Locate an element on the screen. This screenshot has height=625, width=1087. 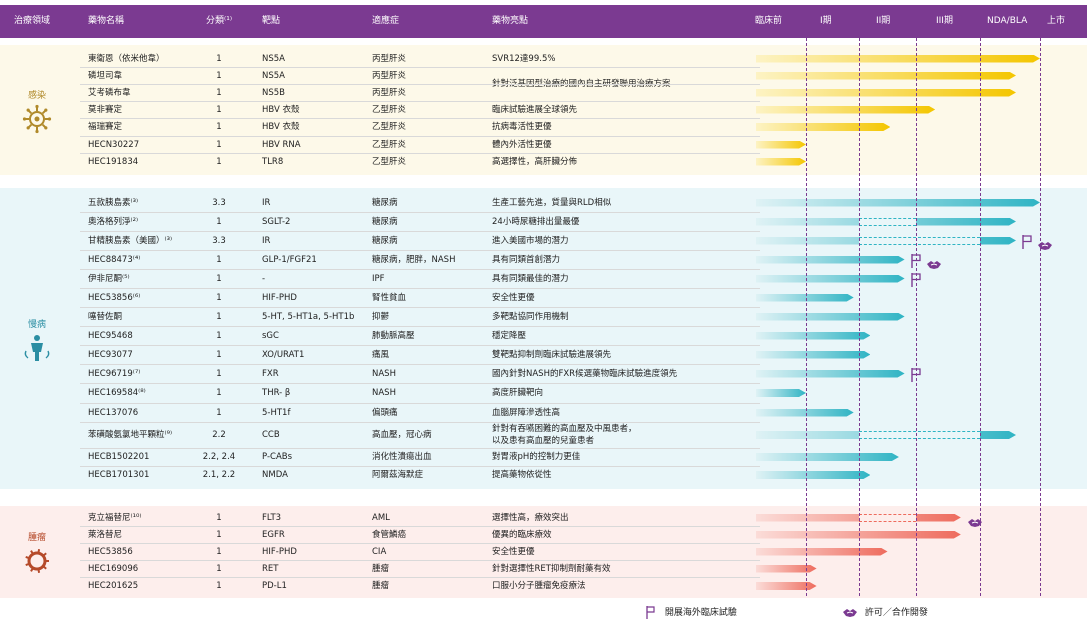
drug-highlight-line2: 以及患有高血壓的兒童患者 is located at coordinates (543, 441).